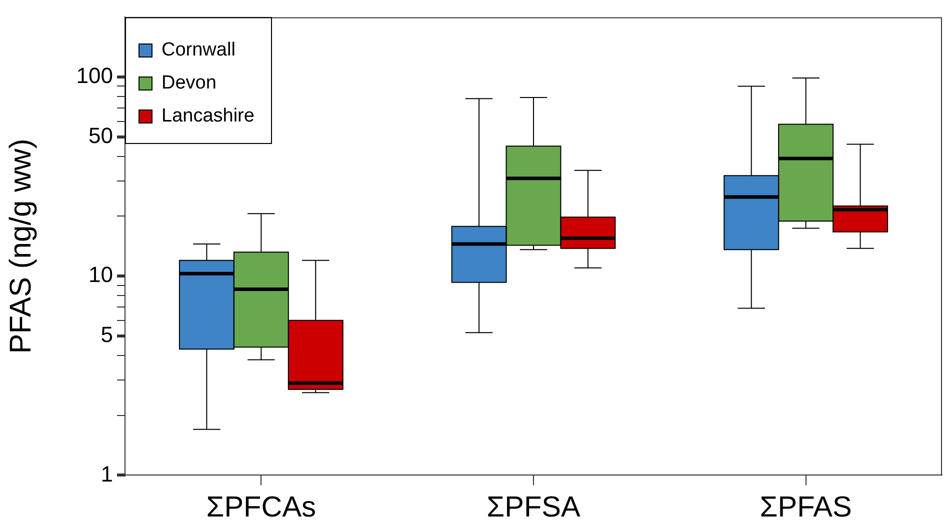  I want to click on legend-label: Cornwall, so click(199, 50).